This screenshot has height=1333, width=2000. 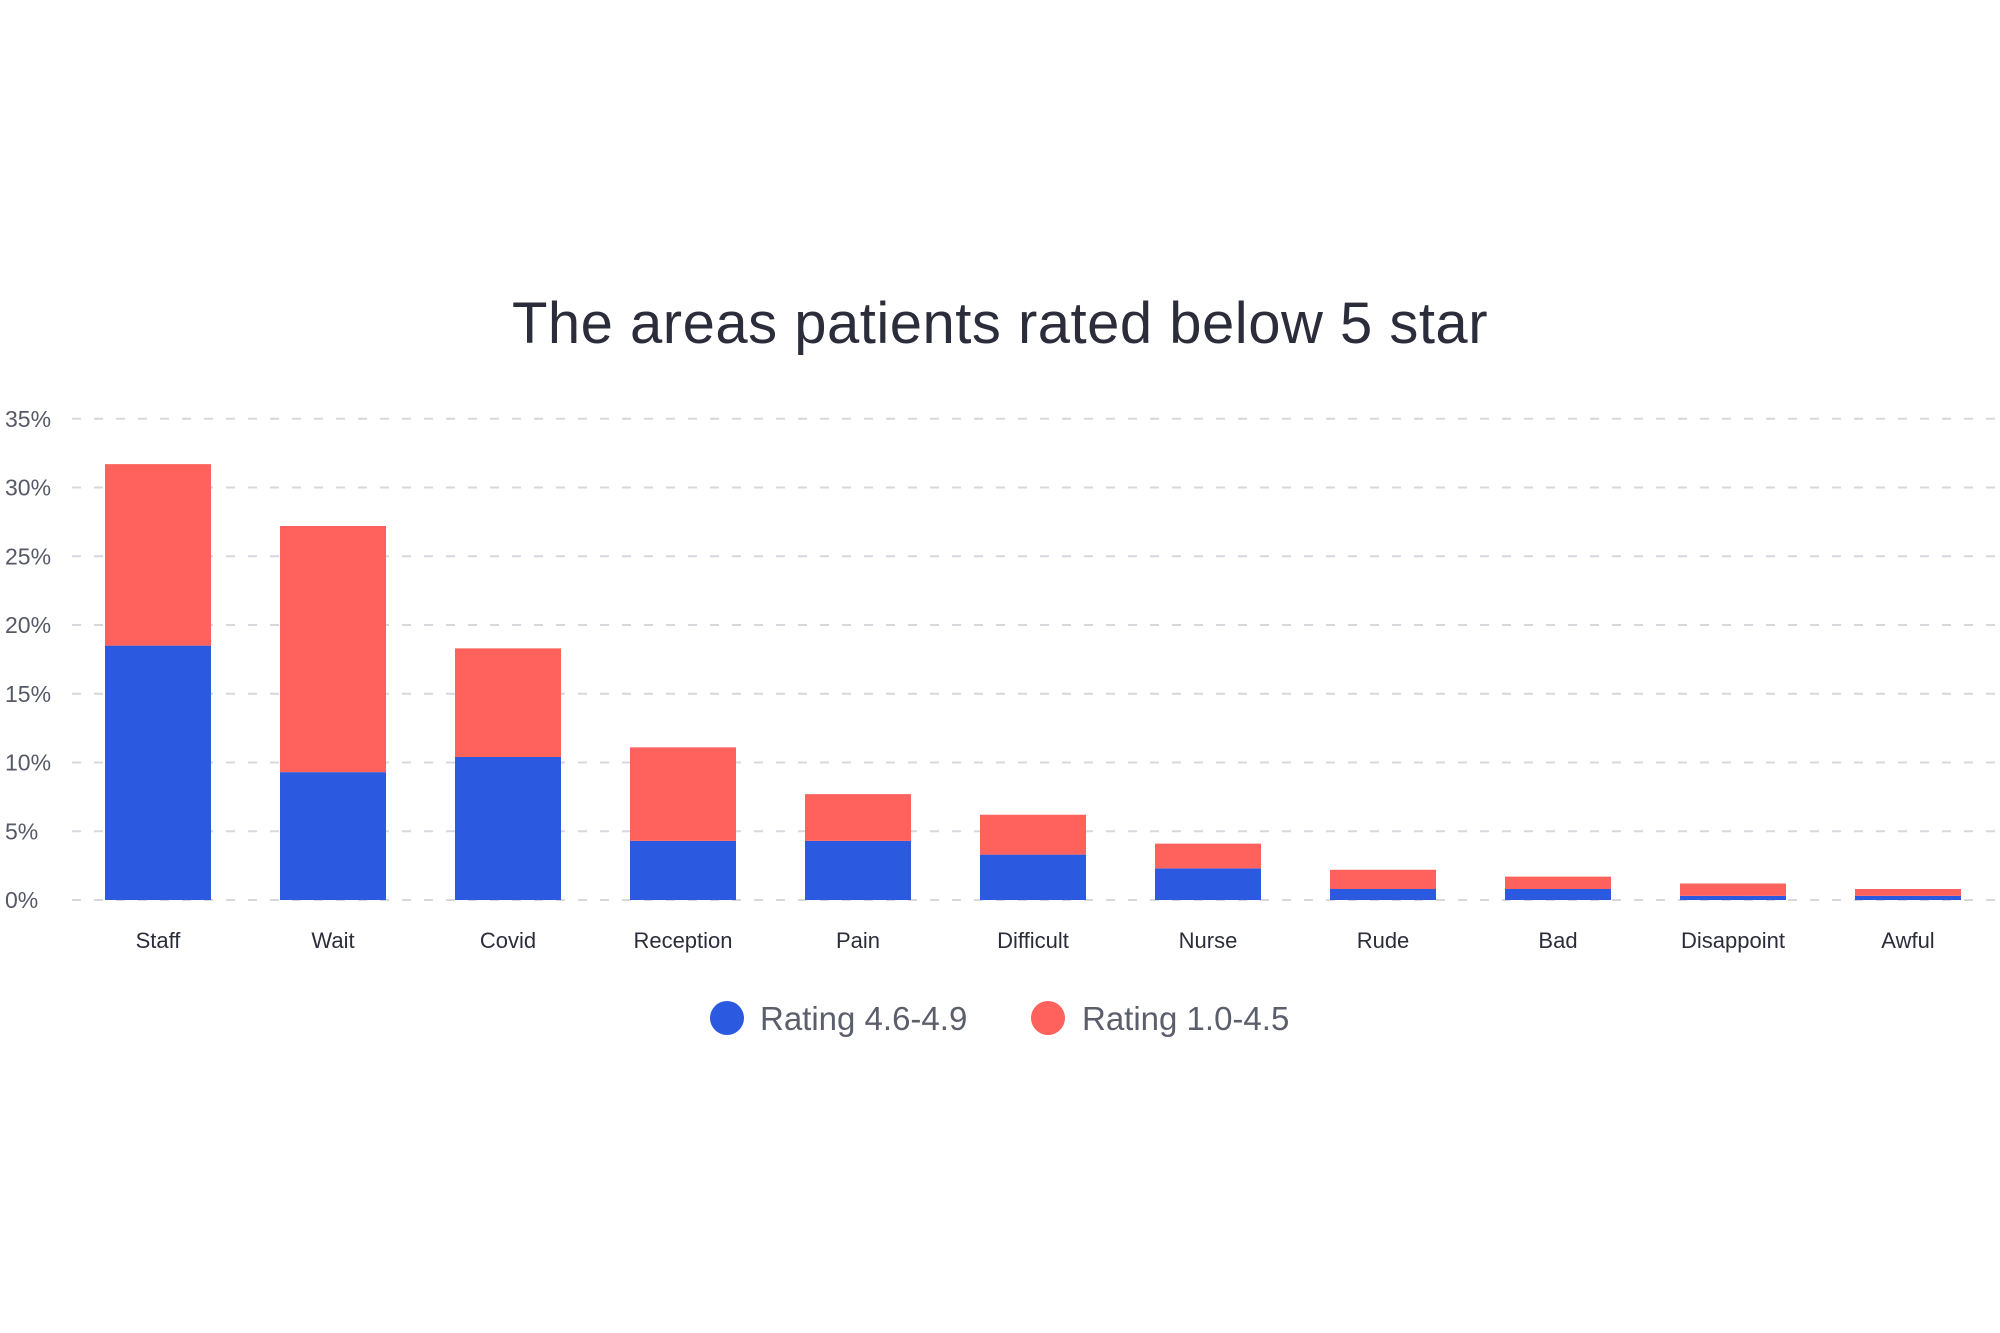 I want to click on x-category-label: Covid, so click(x=508, y=940).